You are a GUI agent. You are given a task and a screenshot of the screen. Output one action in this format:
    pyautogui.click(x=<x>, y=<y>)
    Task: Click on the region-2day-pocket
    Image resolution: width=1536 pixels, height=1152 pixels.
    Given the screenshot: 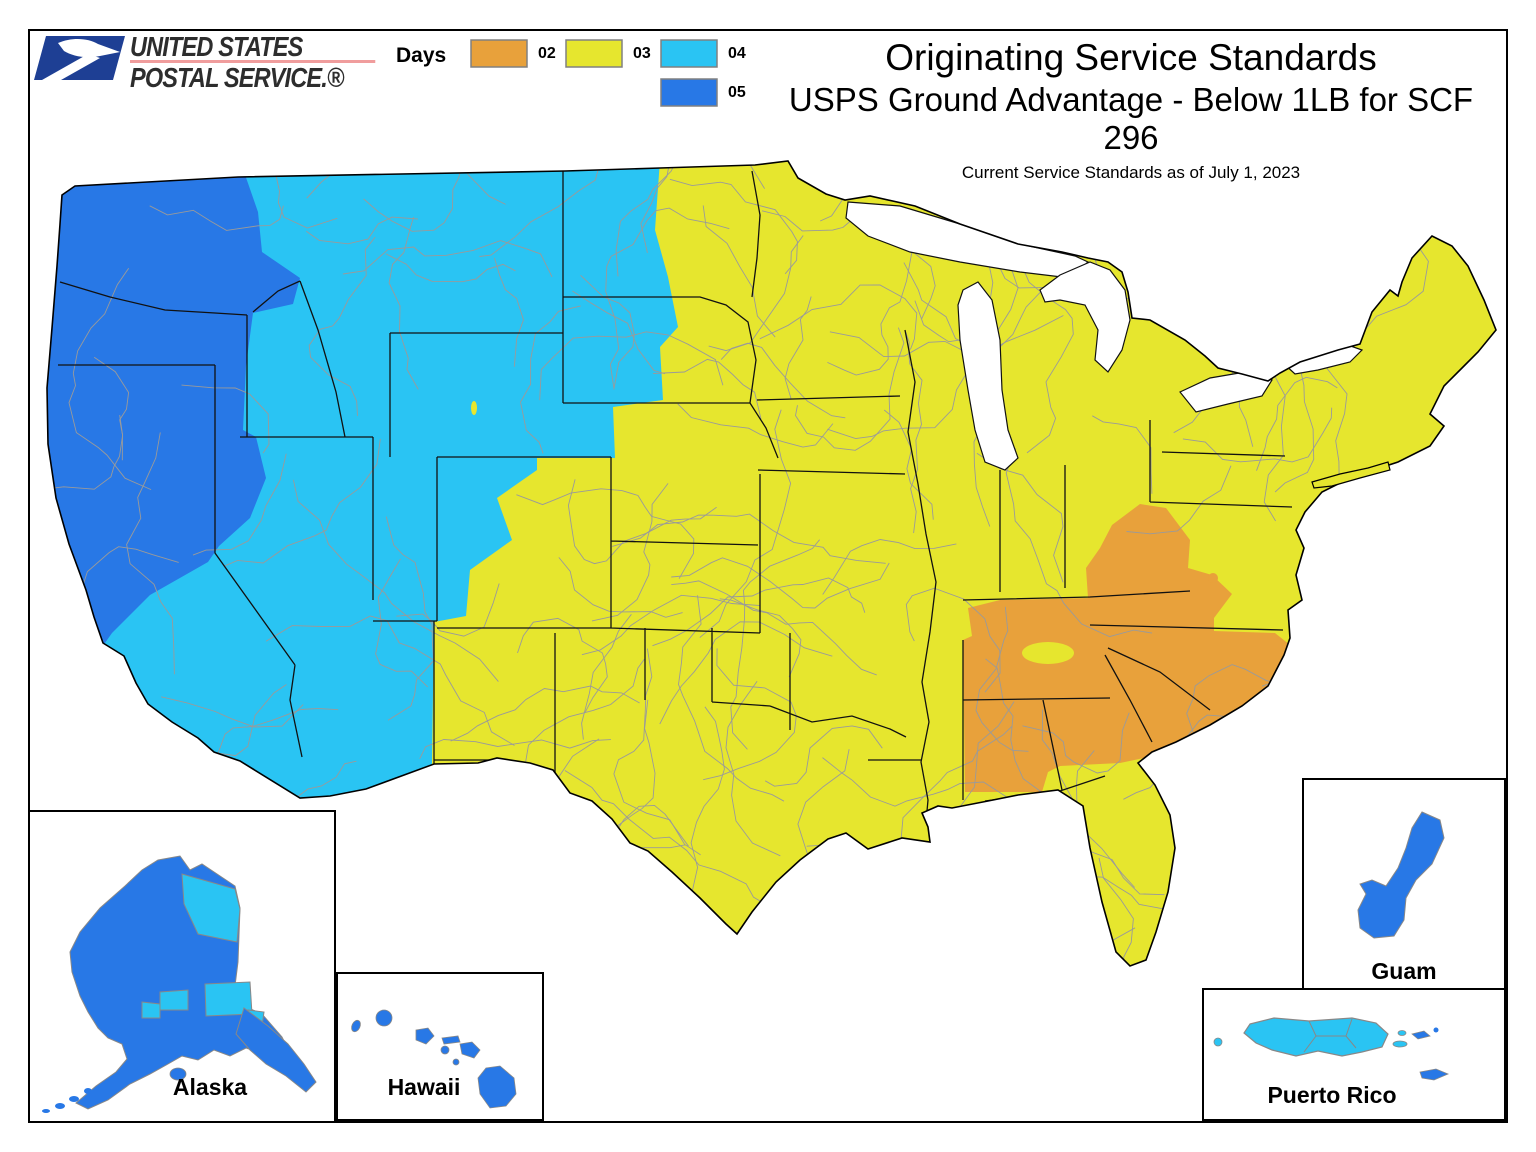 What is the action you would take?
    pyautogui.click(x=1213, y=578)
    